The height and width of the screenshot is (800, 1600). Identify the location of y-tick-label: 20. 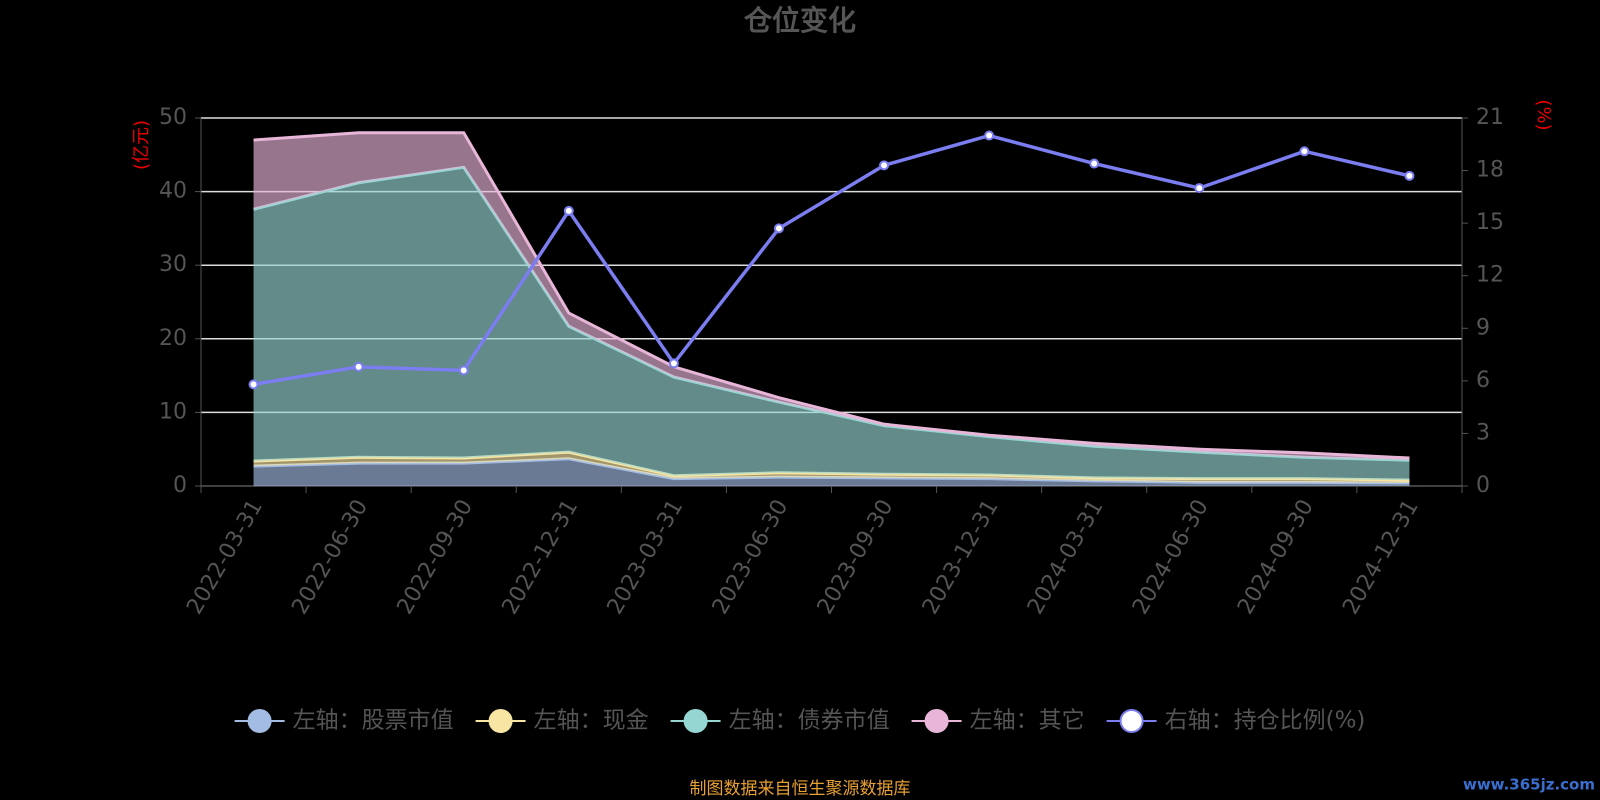
(173, 338).